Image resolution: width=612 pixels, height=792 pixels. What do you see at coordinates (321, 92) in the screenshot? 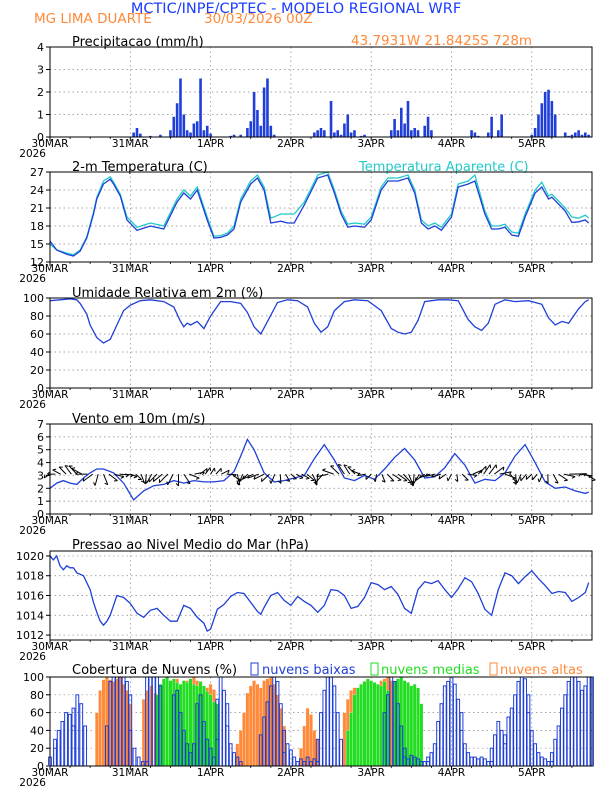
I see `precip-frame` at bounding box center [321, 92].